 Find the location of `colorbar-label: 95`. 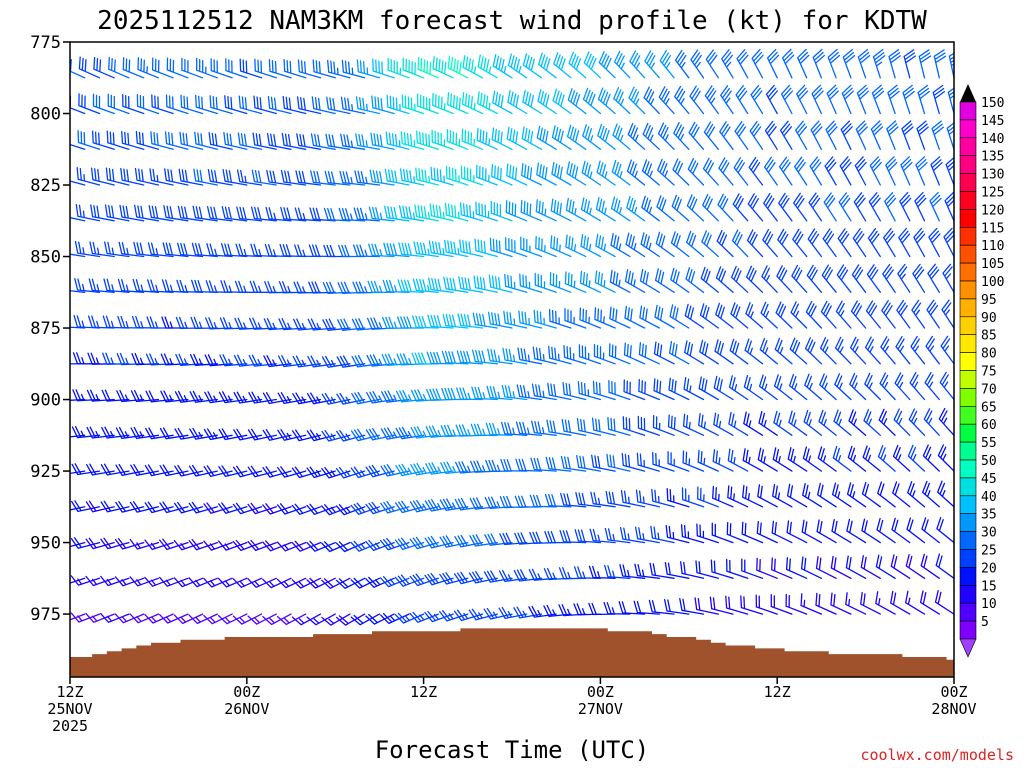

colorbar-label: 95 is located at coordinates (989, 300).